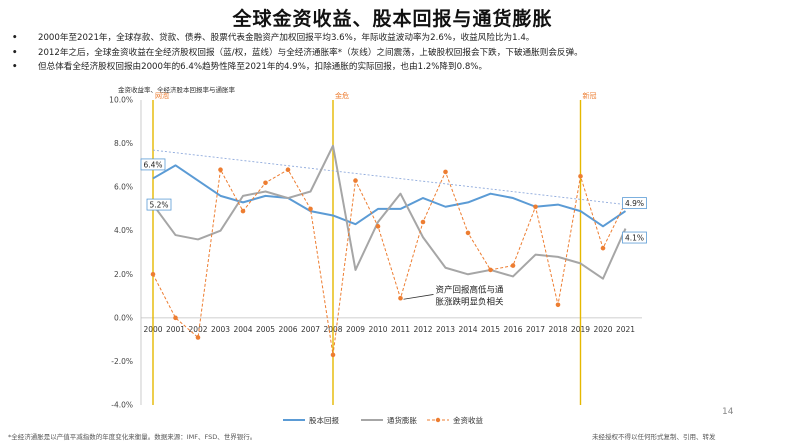 Image resolution: width=785 pixels, height=448 pixels. I want to click on x-tick-label: 2011, so click(400, 329).